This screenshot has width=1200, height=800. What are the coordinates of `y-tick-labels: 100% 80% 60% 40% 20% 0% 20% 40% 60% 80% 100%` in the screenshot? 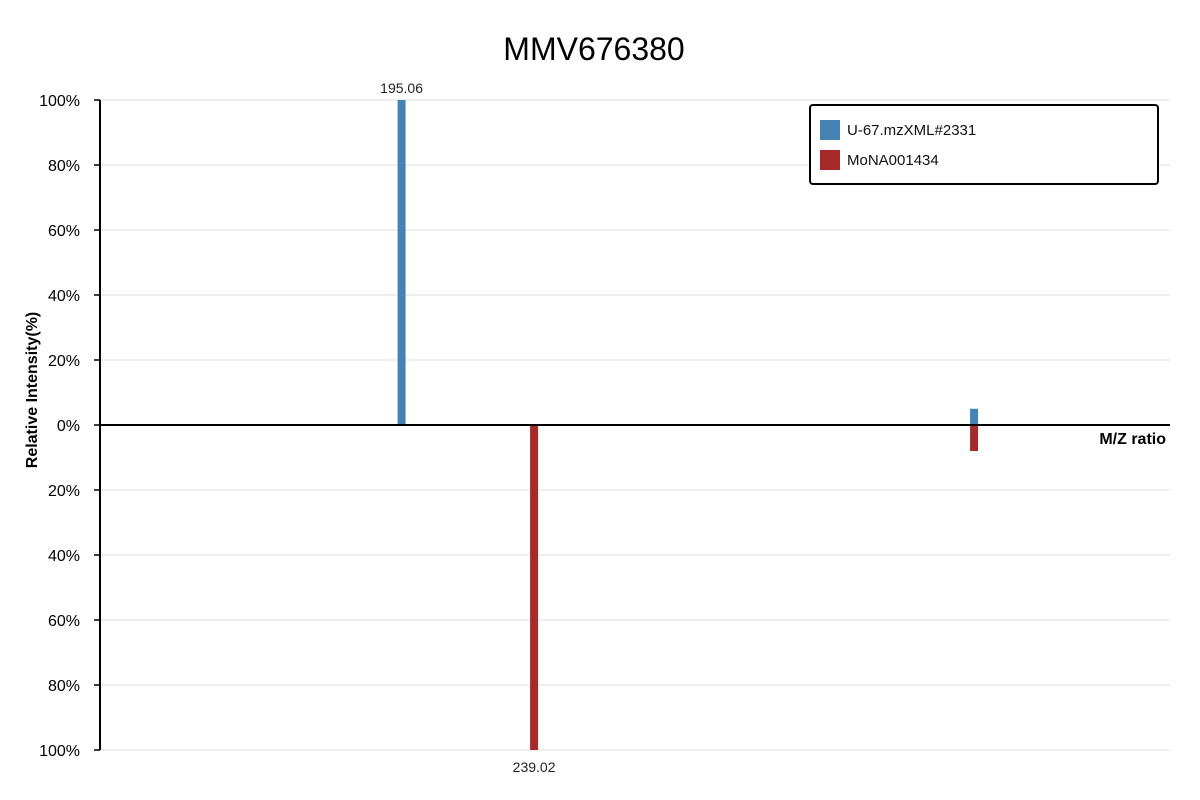 It's located at (59, 426).